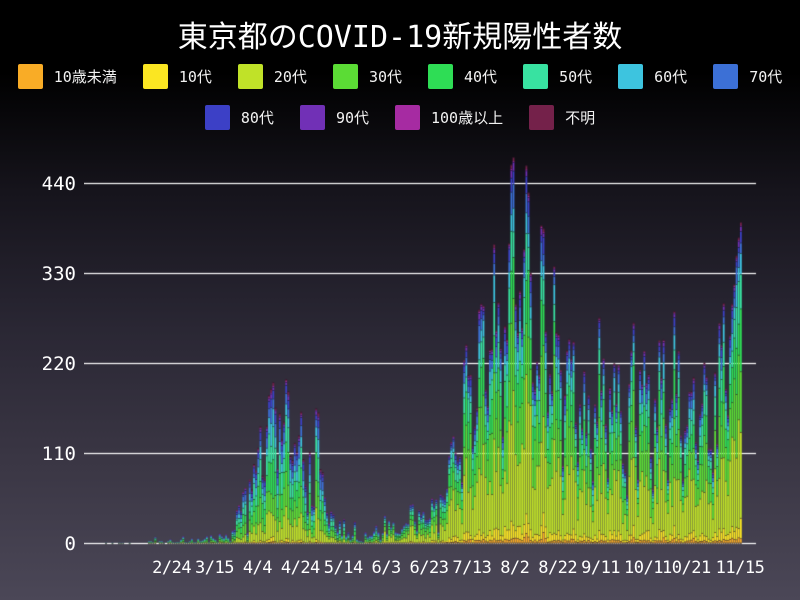 This screenshot has height=600, width=800. What do you see at coordinates (472, 568) in the screenshot?
I see `x-tick-label: 7/13` at bounding box center [472, 568].